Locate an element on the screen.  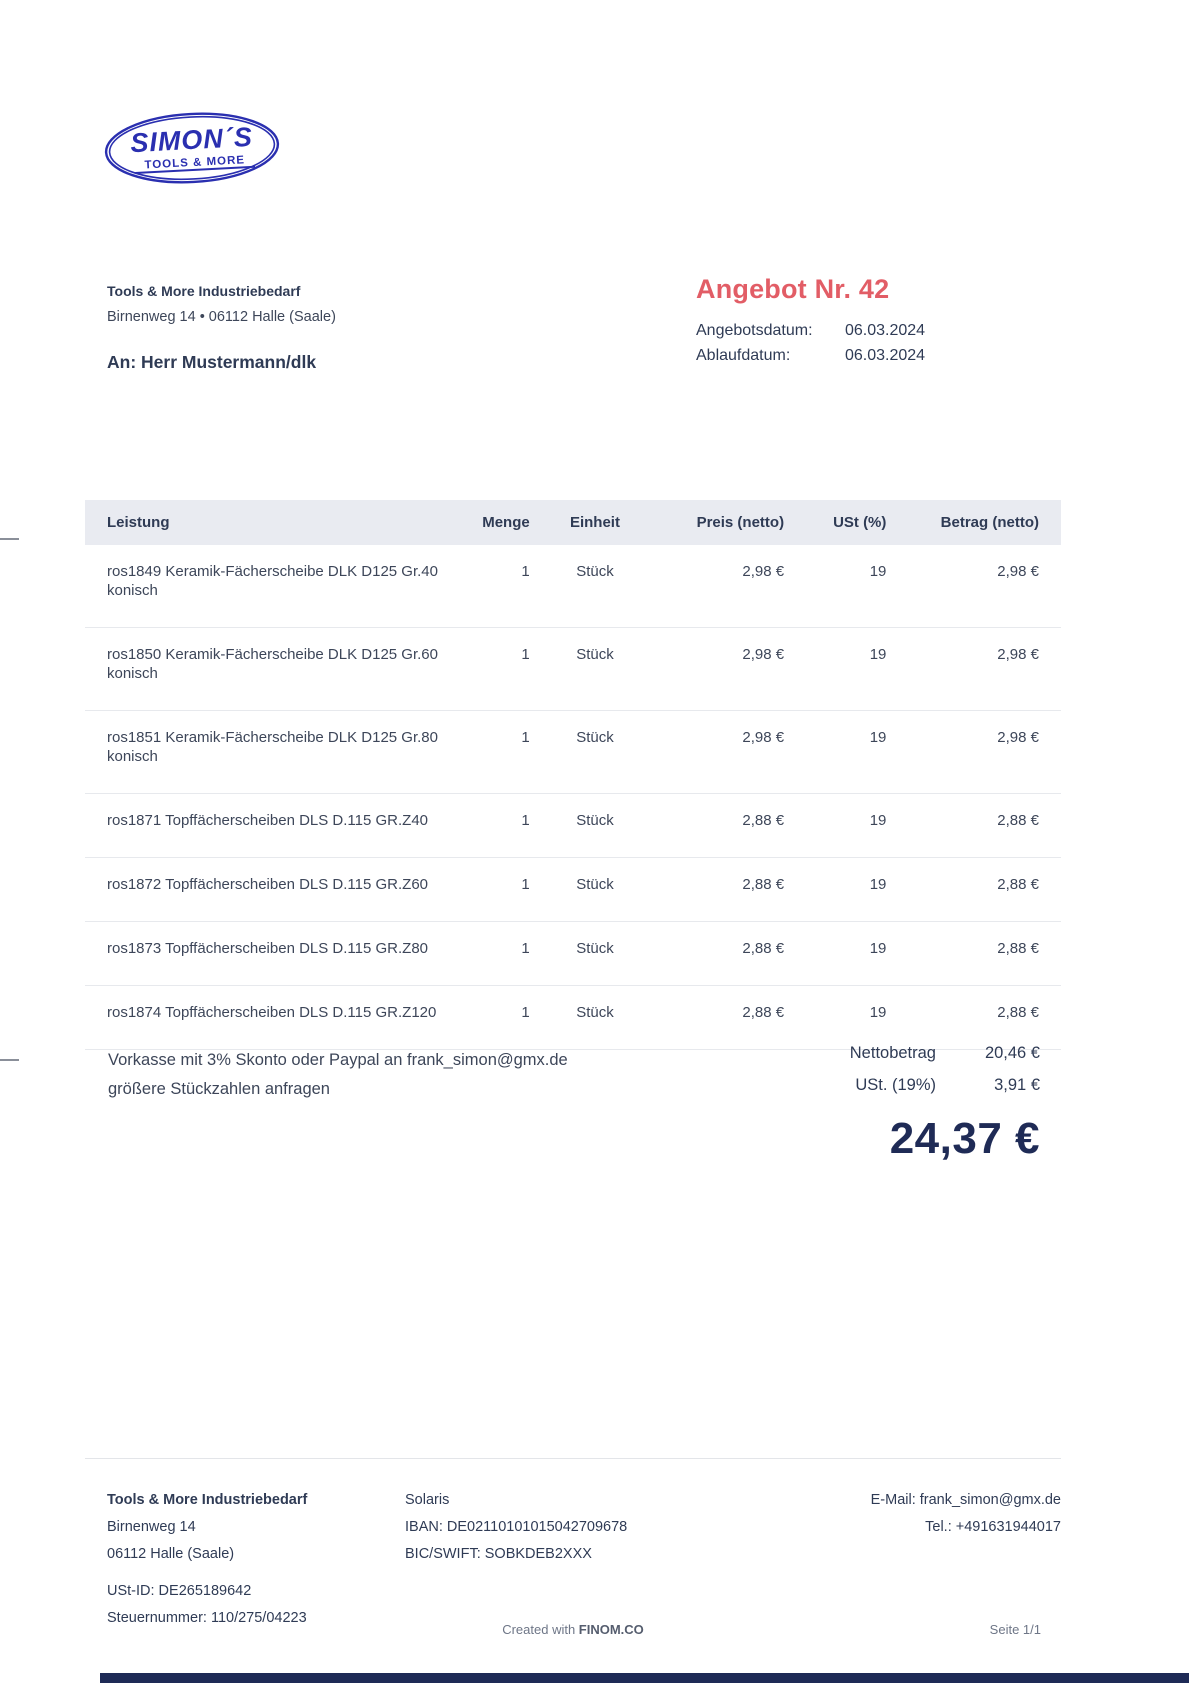
fold-mark-bottom is located at coordinates (9, 1060).